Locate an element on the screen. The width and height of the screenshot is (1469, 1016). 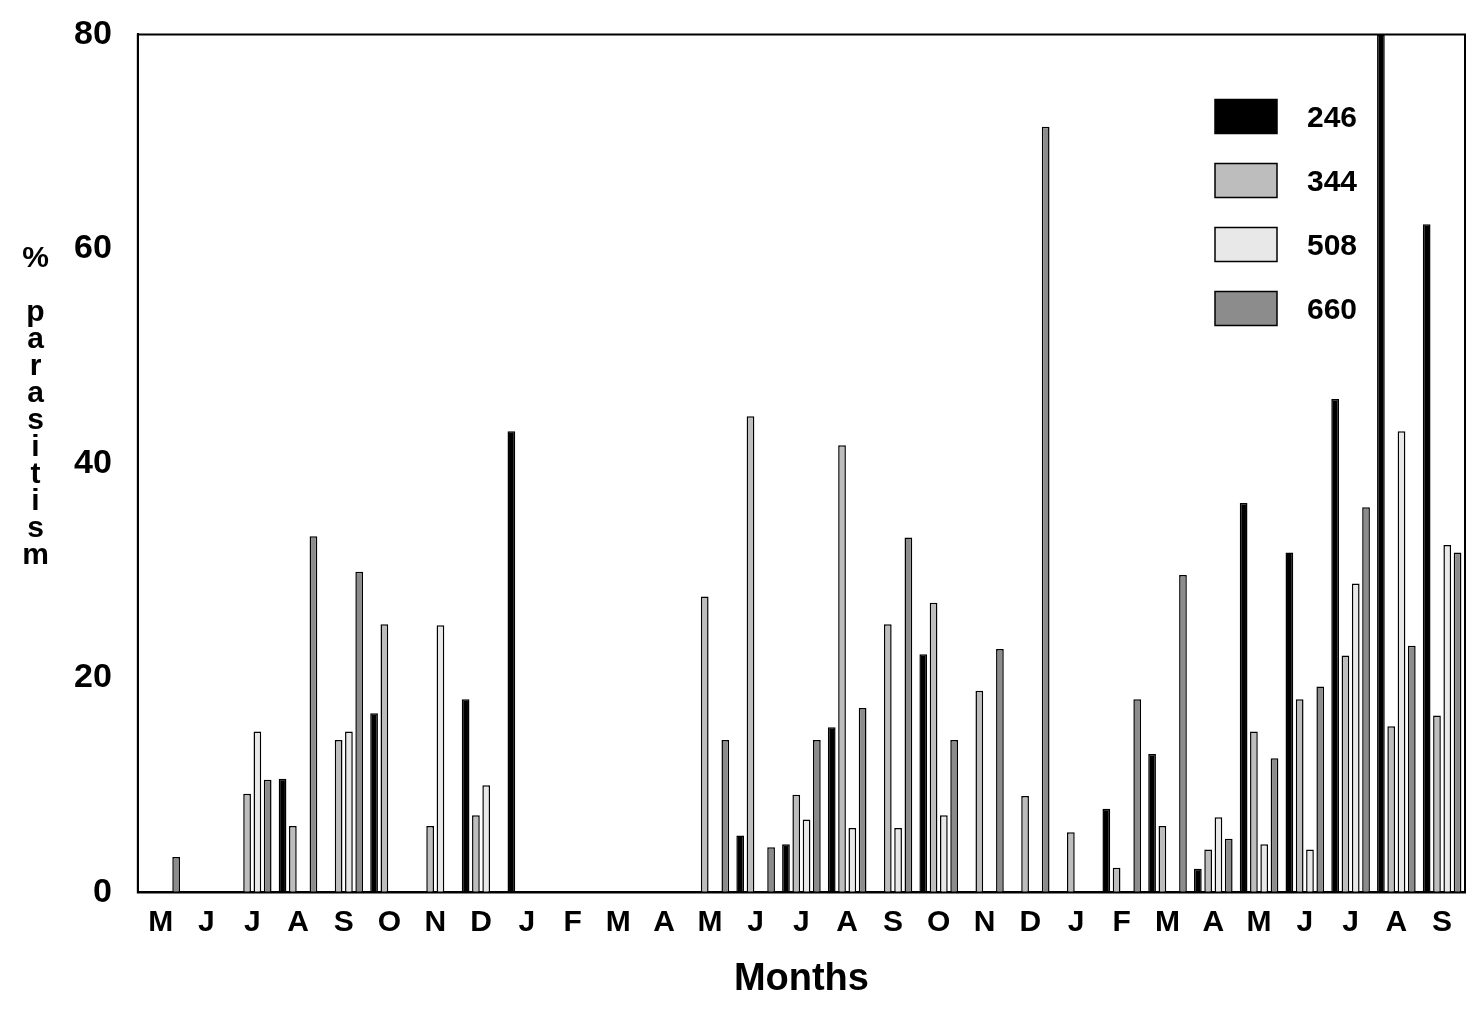
legend-label: 508 is located at coordinates (1332, 244).